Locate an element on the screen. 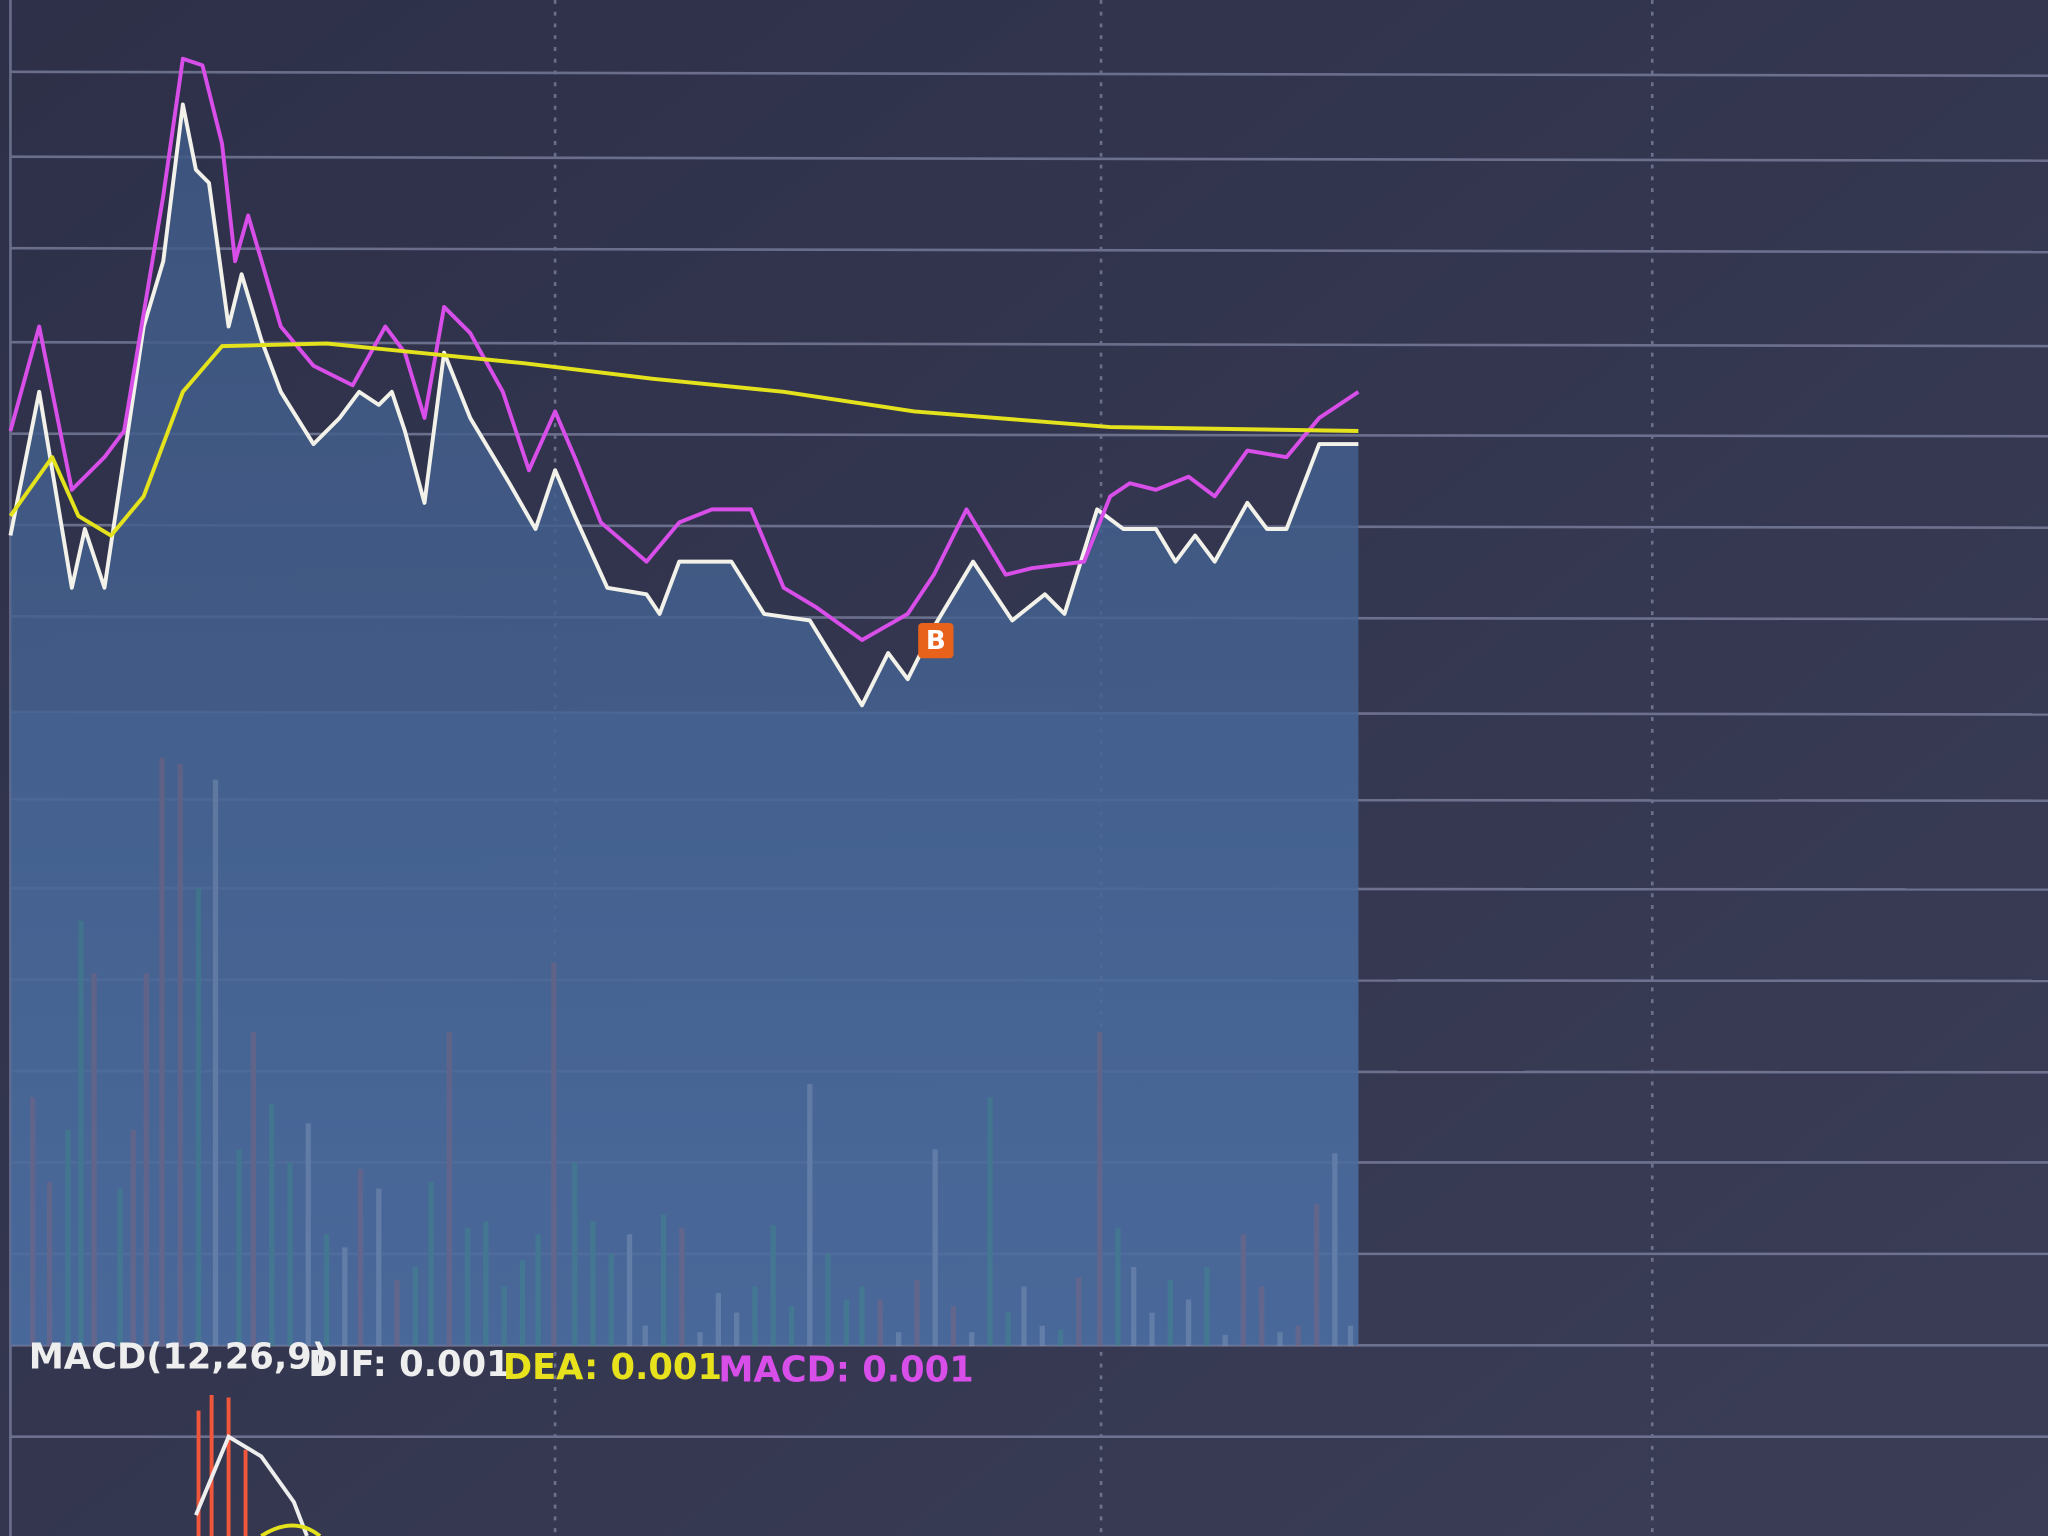  signal-marker is located at coordinates (936, 641).